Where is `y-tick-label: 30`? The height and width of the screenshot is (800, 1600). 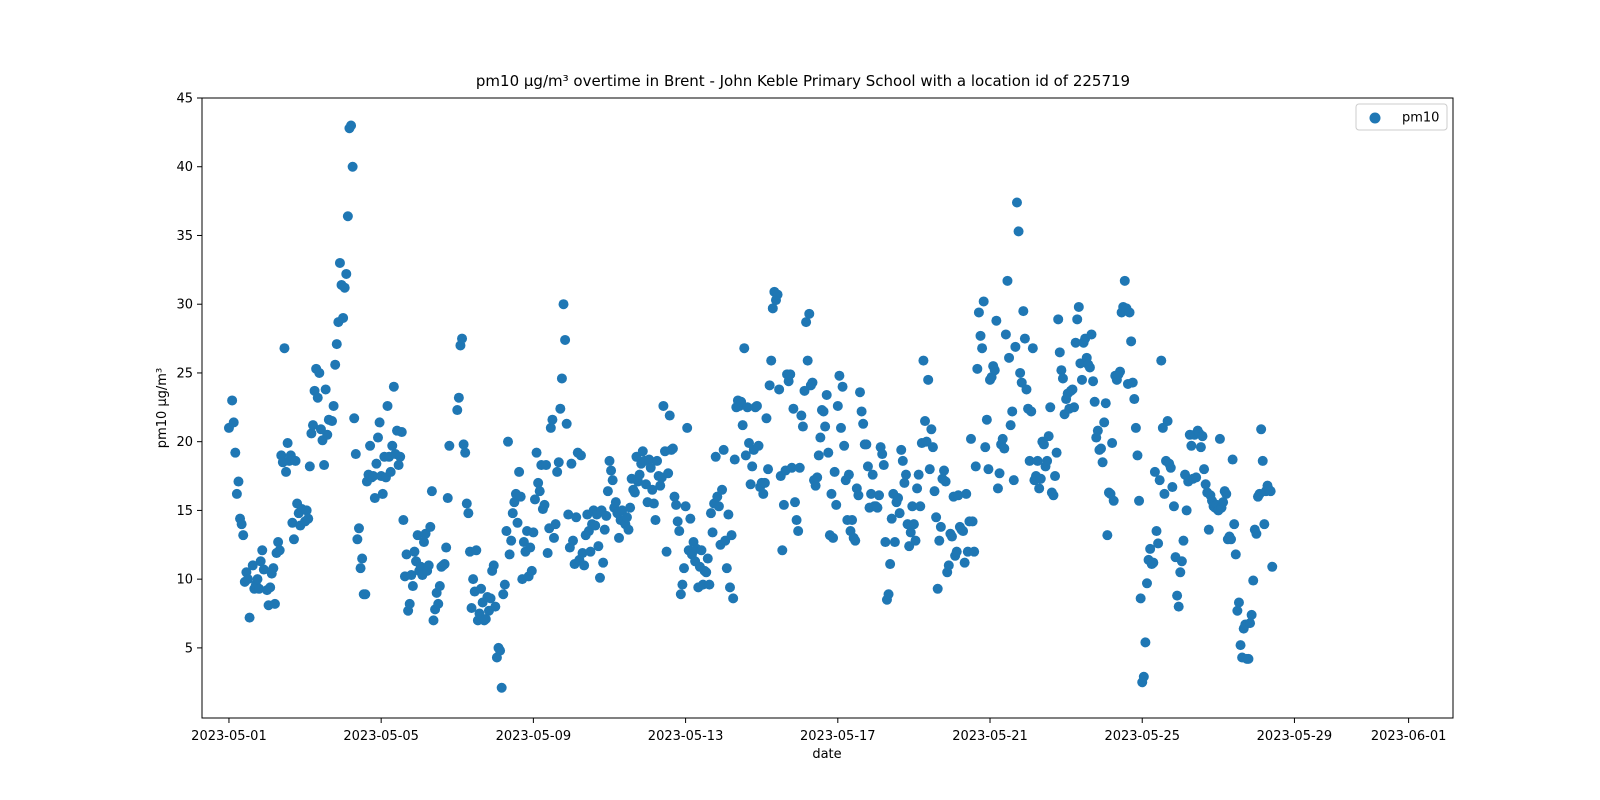
y-tick-label: 30 is located at coordinates (184, 305).